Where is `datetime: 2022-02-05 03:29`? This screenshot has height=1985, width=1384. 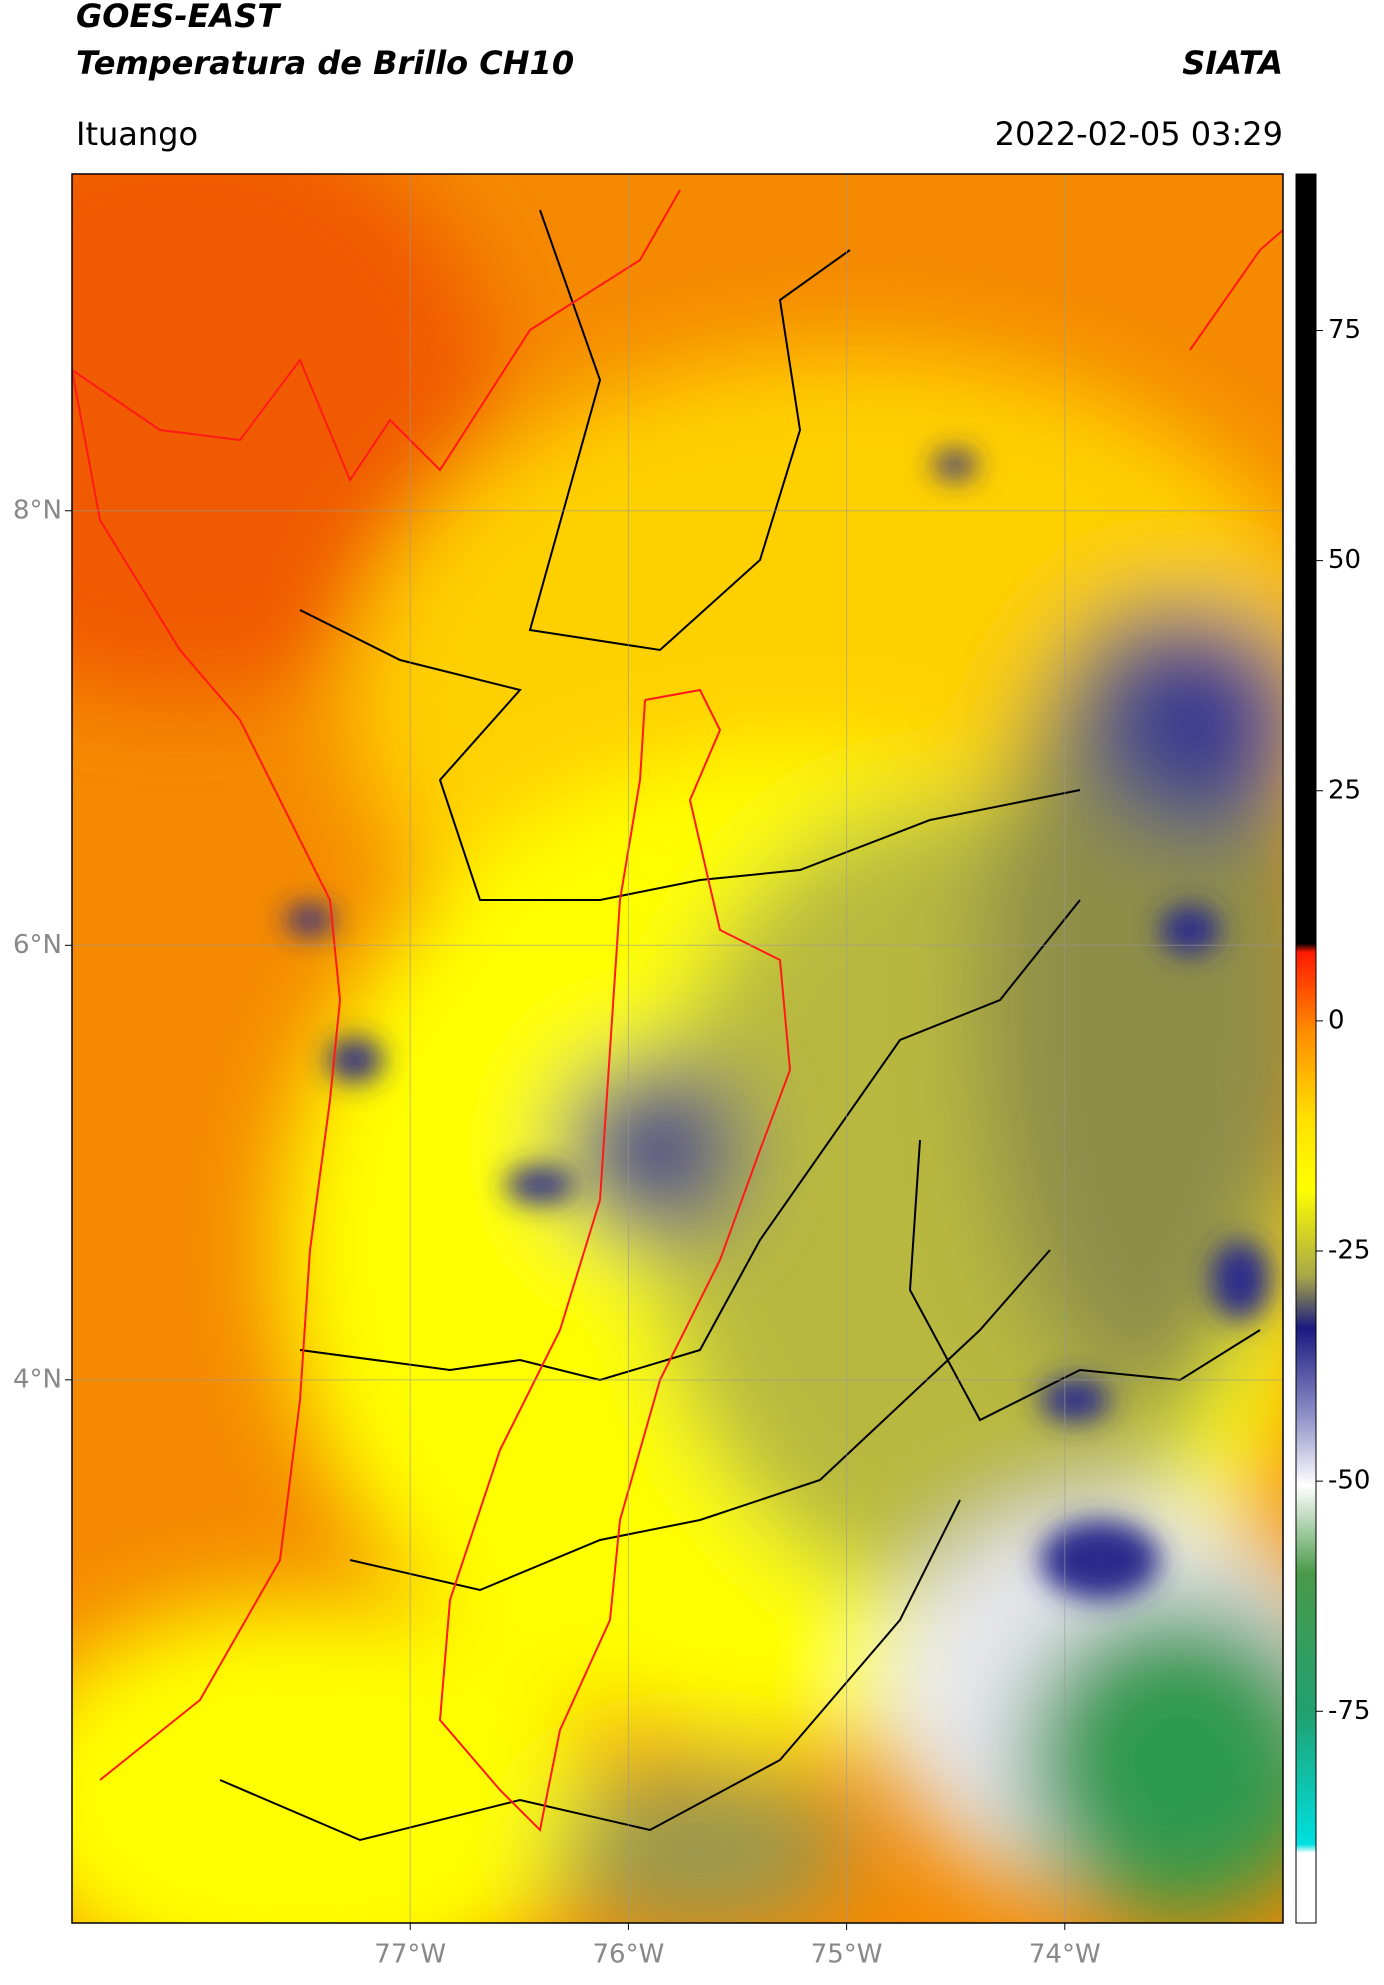 datetime: 2022-02-05 03:29 is located at coordinates (1139, 134).